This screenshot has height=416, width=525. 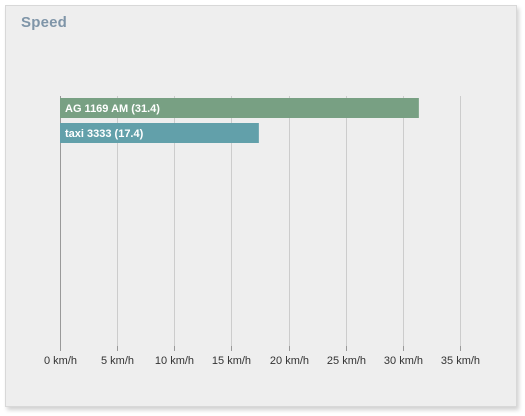 What do you see at coordinates (104, 134) in the screenshot?
I see `bar-label-1: taxi 3333 (17.4)` at bounding box center [104, 134].